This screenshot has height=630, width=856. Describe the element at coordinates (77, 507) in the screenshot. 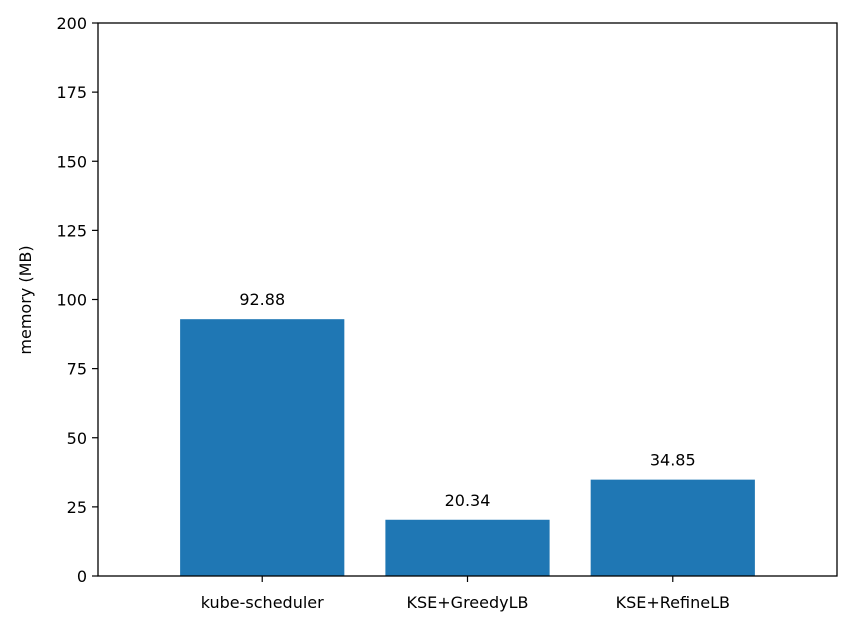

I see `y-tick-label-1: 25` at that location.